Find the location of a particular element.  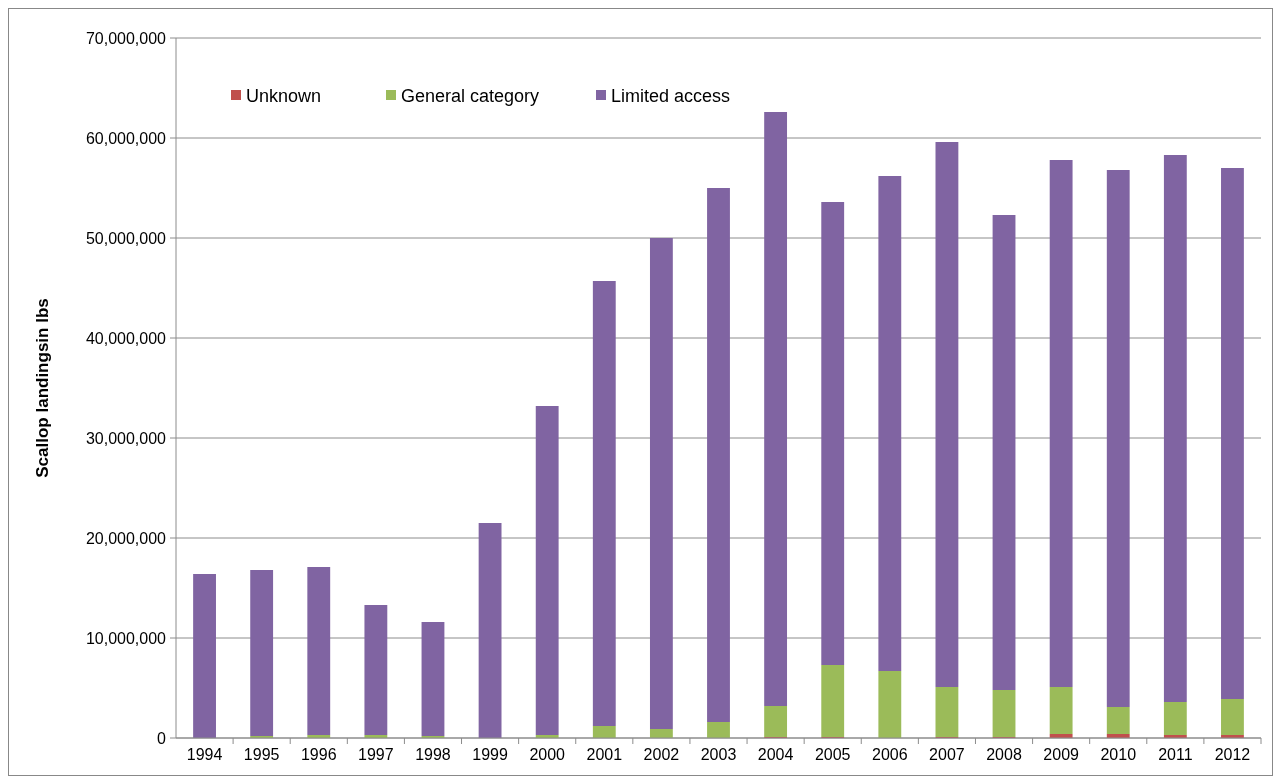

legend-label: General category is located at coordinates (470, 96).